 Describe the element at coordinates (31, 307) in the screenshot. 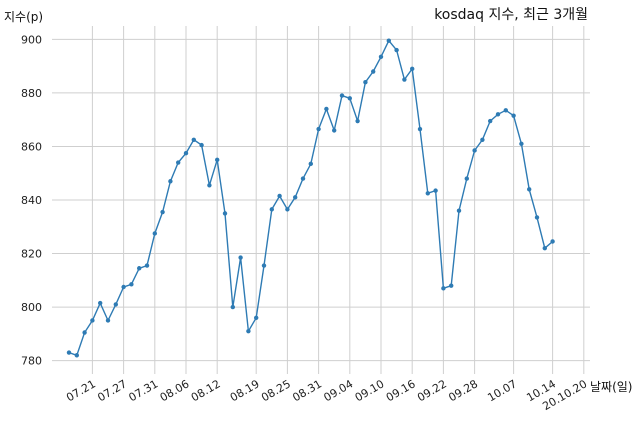

I see `y-tick-label: 800` at that location.